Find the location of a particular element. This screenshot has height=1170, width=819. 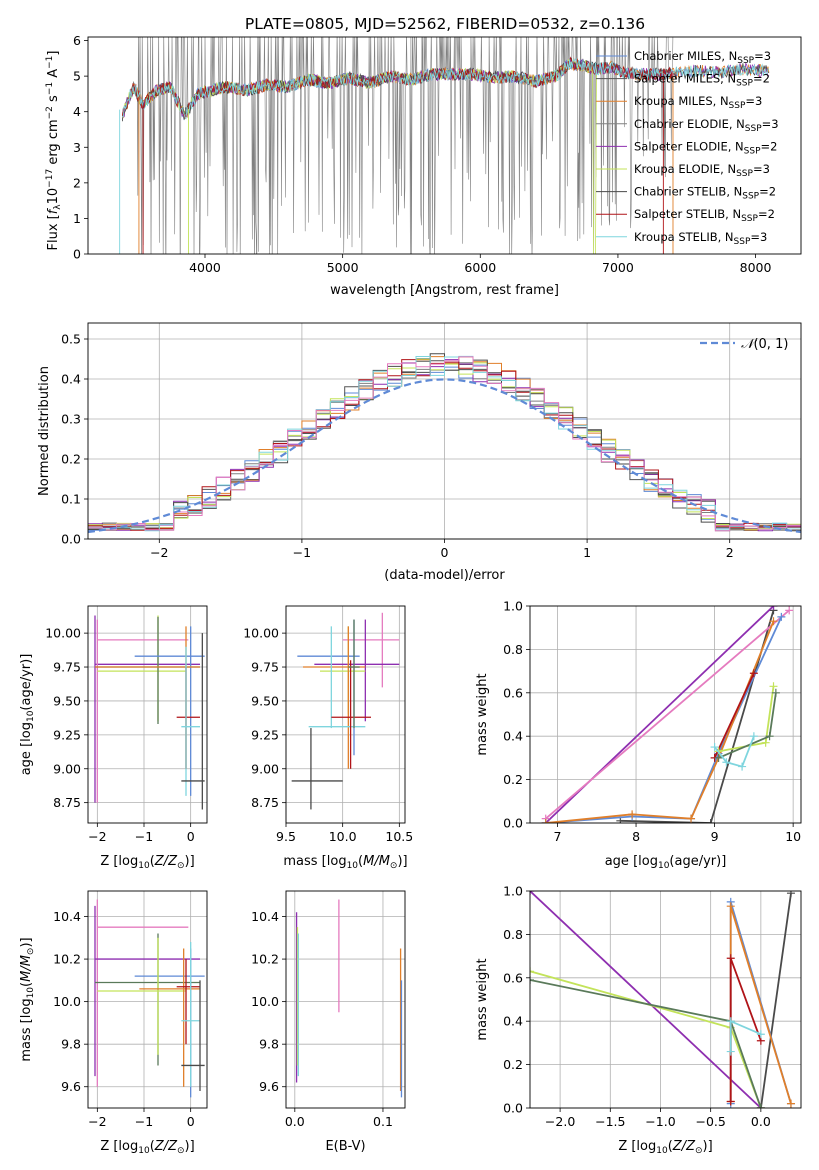

y-tick-label: 0.5 is located at coordinates (71, 339).